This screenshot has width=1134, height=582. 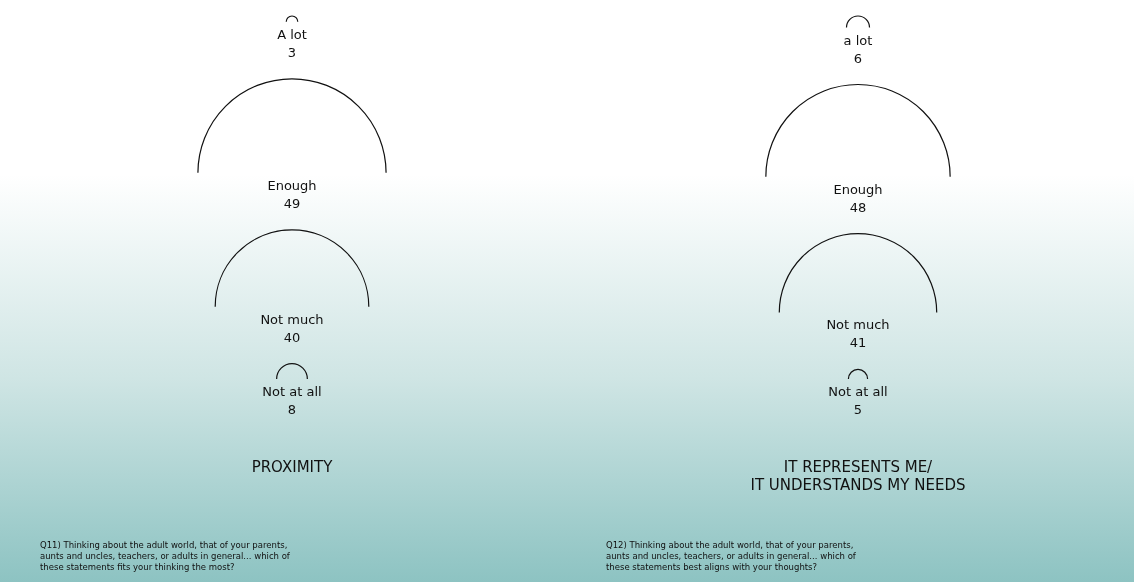 What do you see at coordinates (292, 52) in the screenshot?
I see `data-label: 3` at bounding box center [292, 52].